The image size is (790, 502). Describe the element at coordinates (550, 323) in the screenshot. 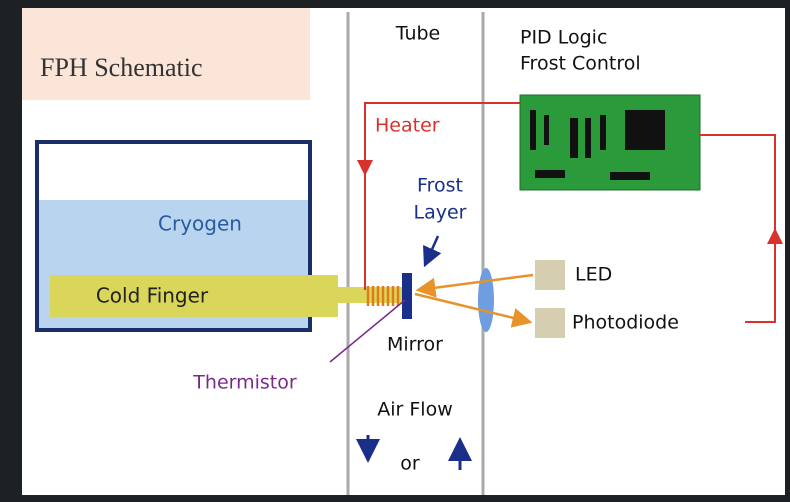

I see `photodiode-box` at that location.